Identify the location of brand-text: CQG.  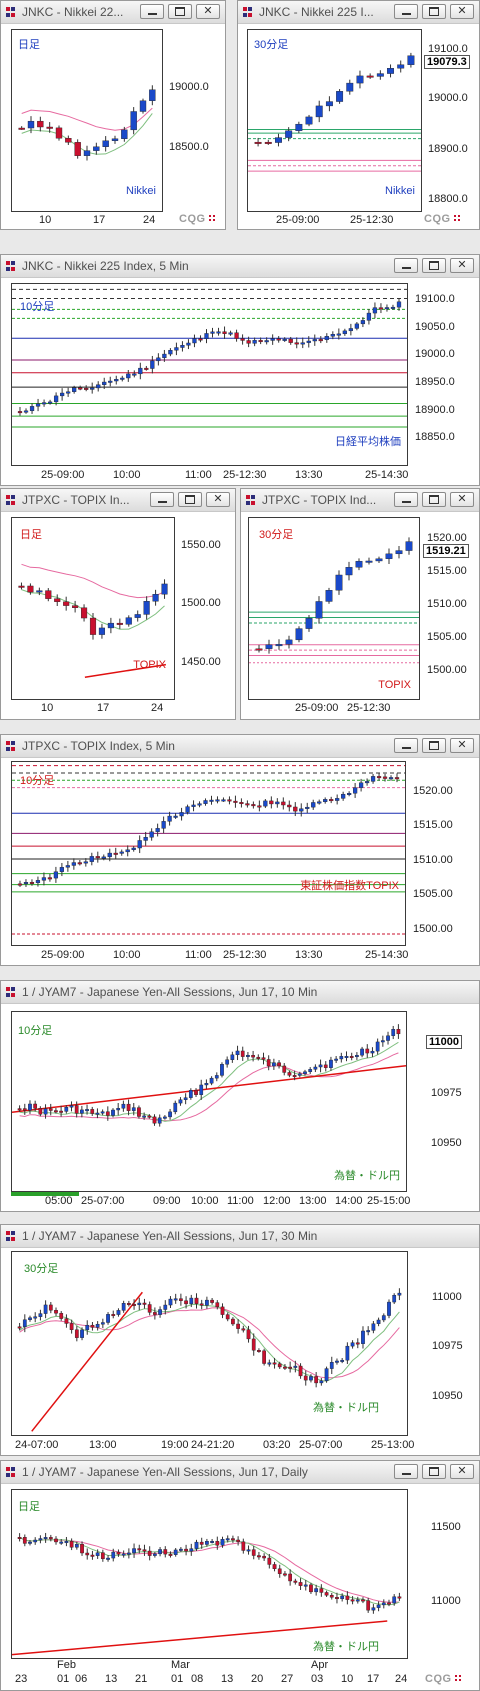
(192, 219).